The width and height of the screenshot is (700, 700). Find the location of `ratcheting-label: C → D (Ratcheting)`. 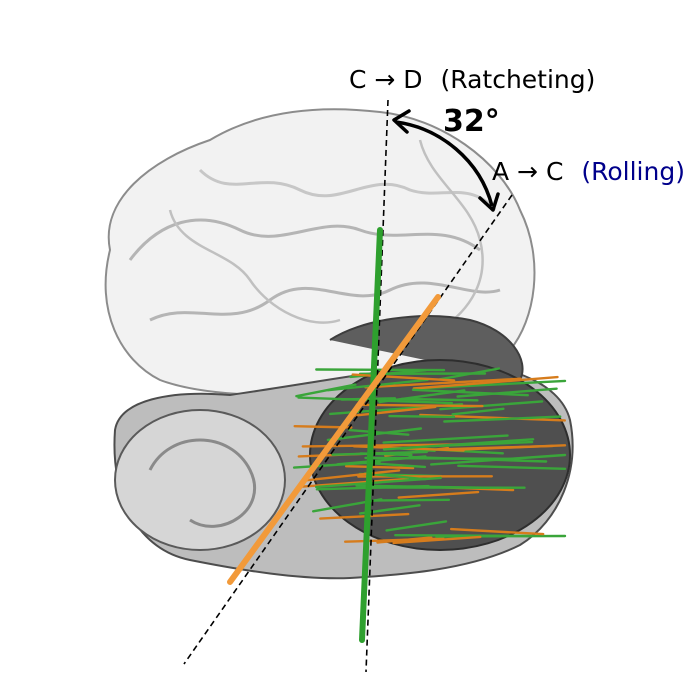

ratcheting-label: C → D (Ratcheting) is located at coordinates (472, 79).